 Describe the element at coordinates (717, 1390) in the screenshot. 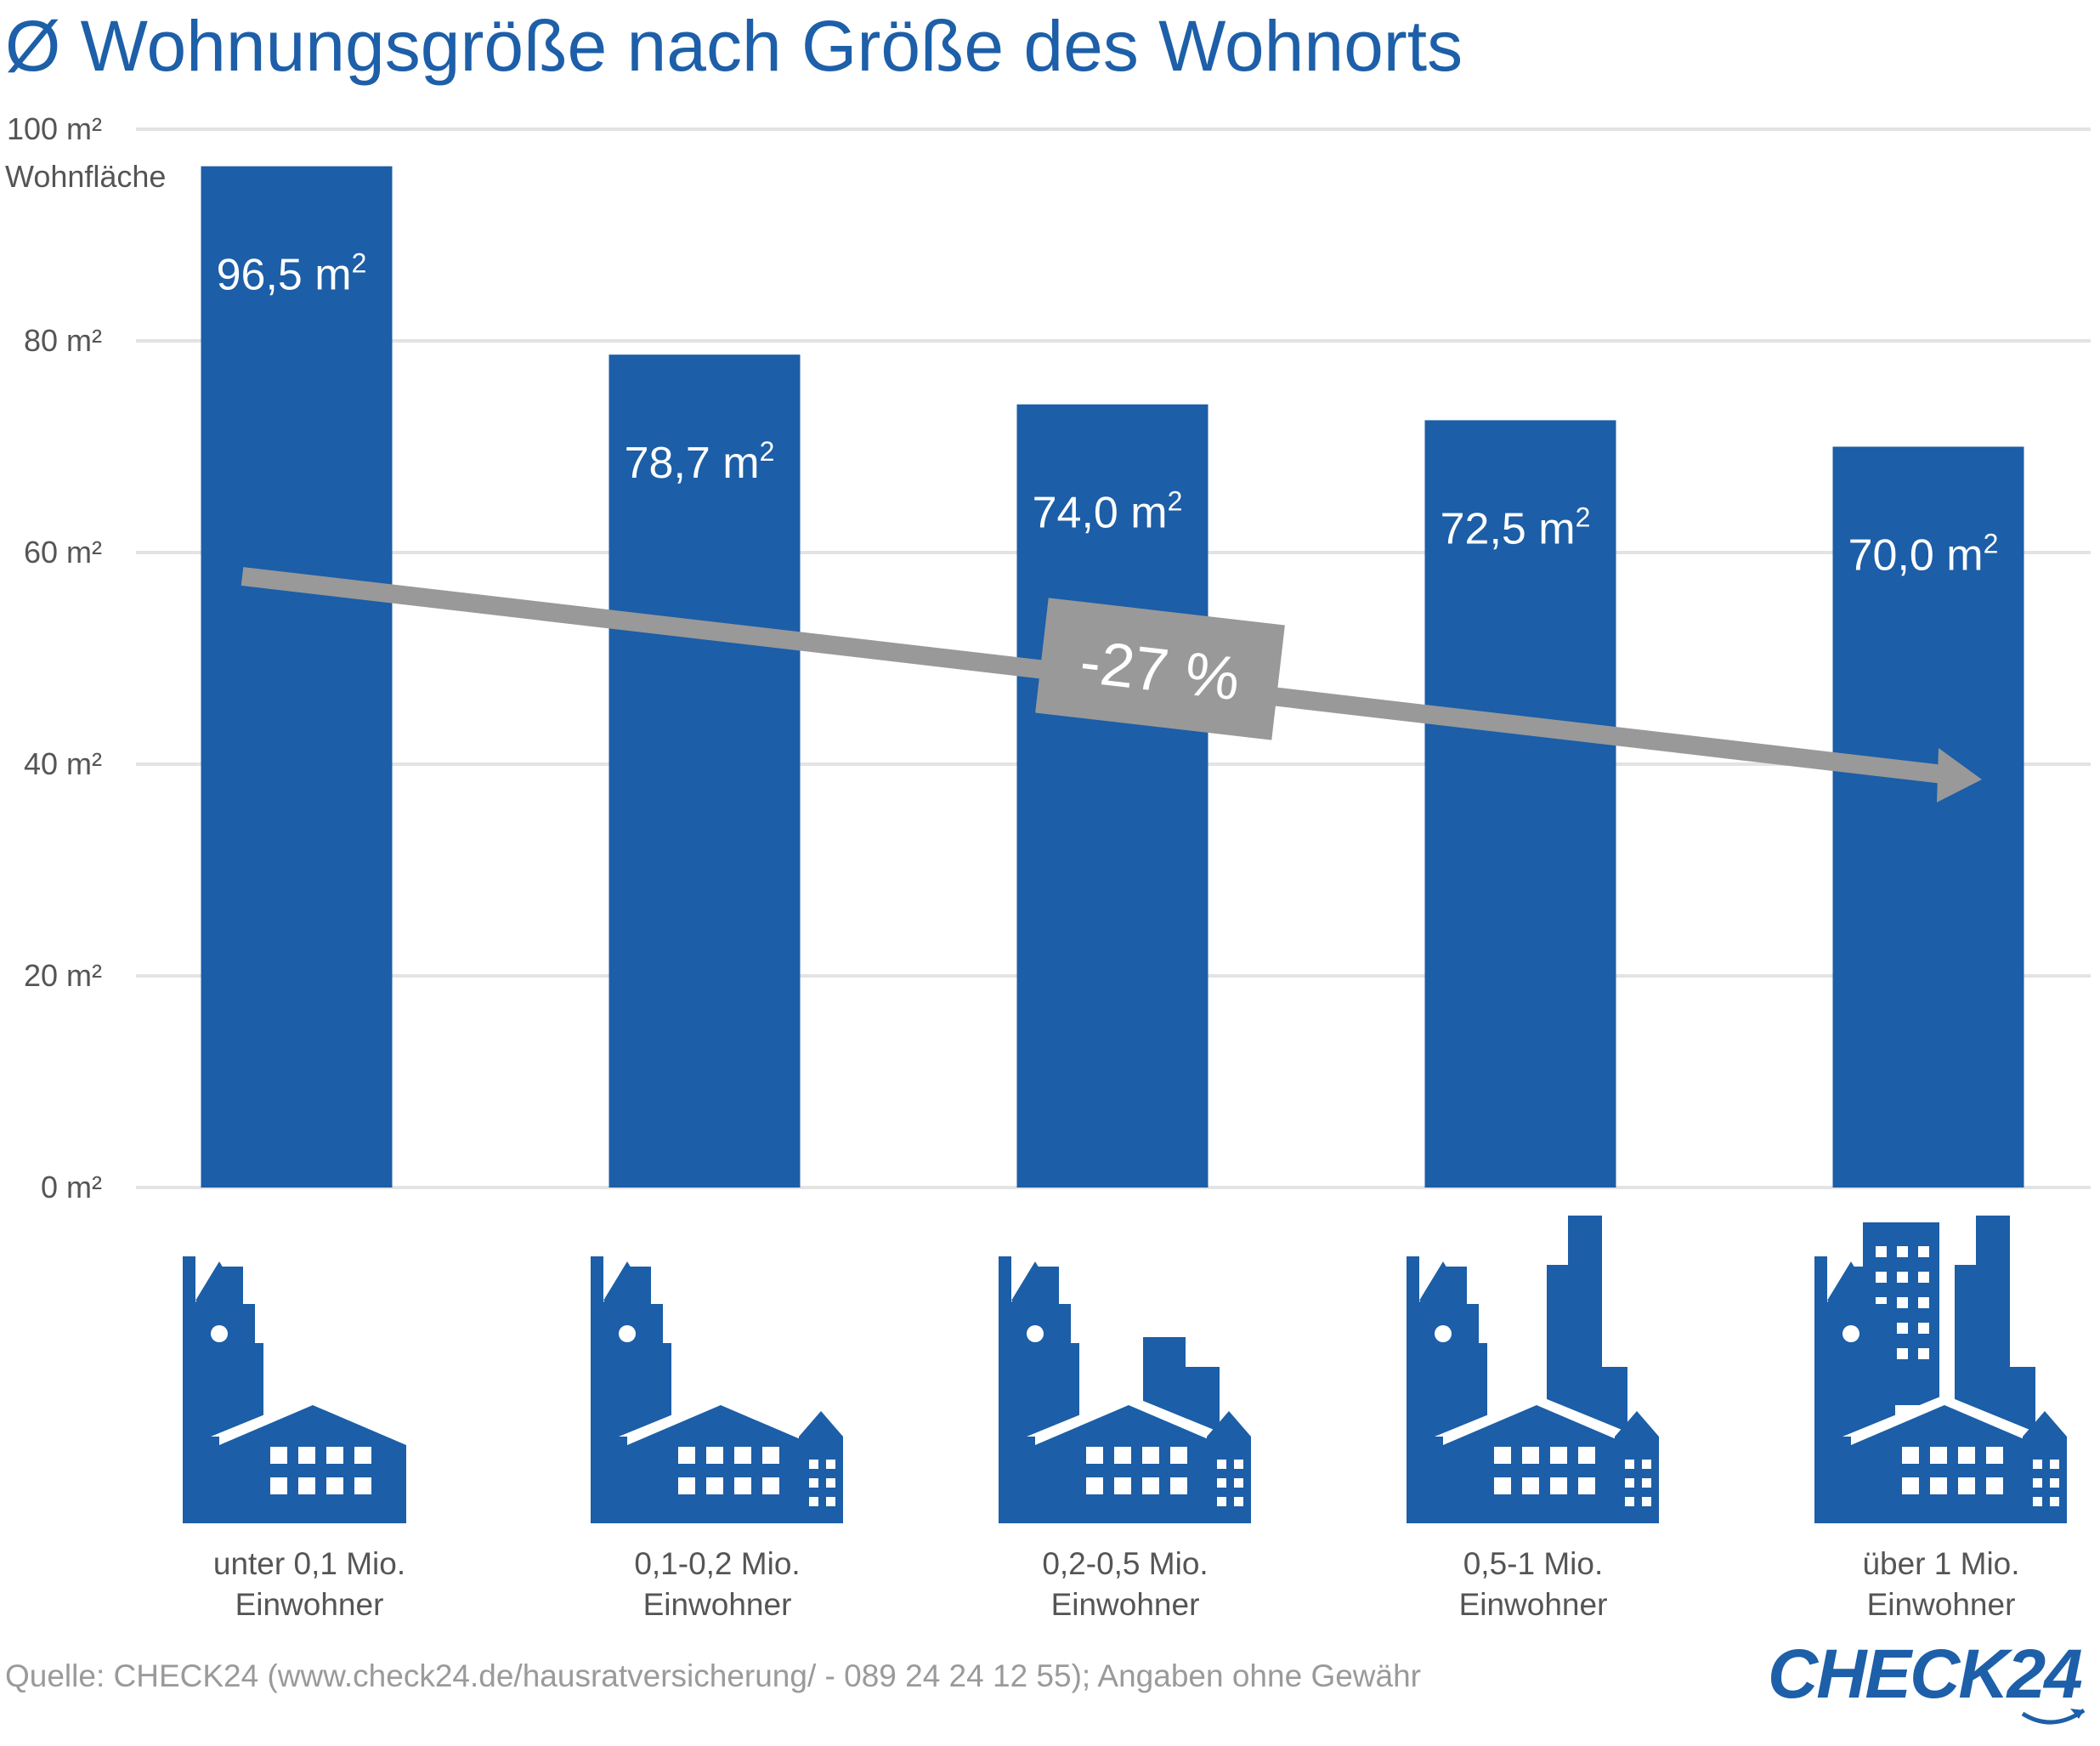

I see `town-icon` at that location.